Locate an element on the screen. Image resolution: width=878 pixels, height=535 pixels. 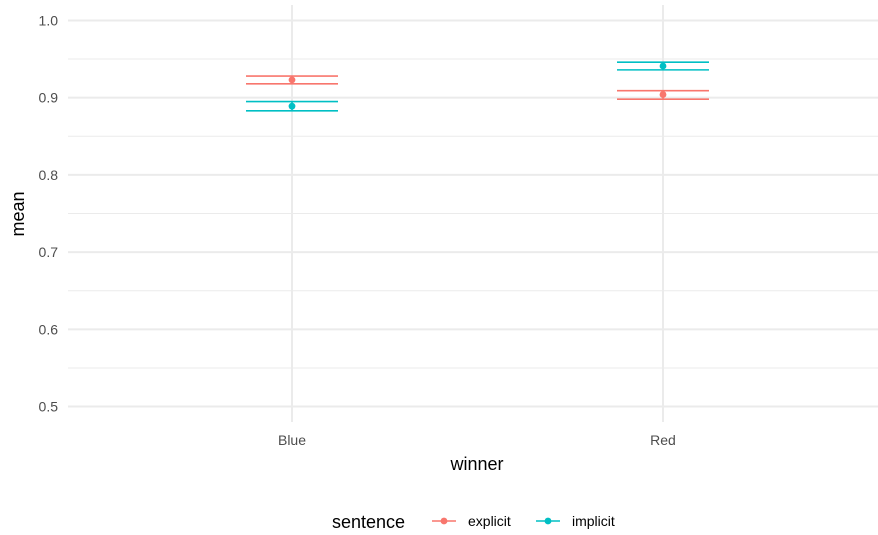
y-tick-labels: 0.5 0.6 0.7 0.8 0.9 1.0 is located at coordinates (49, 213).